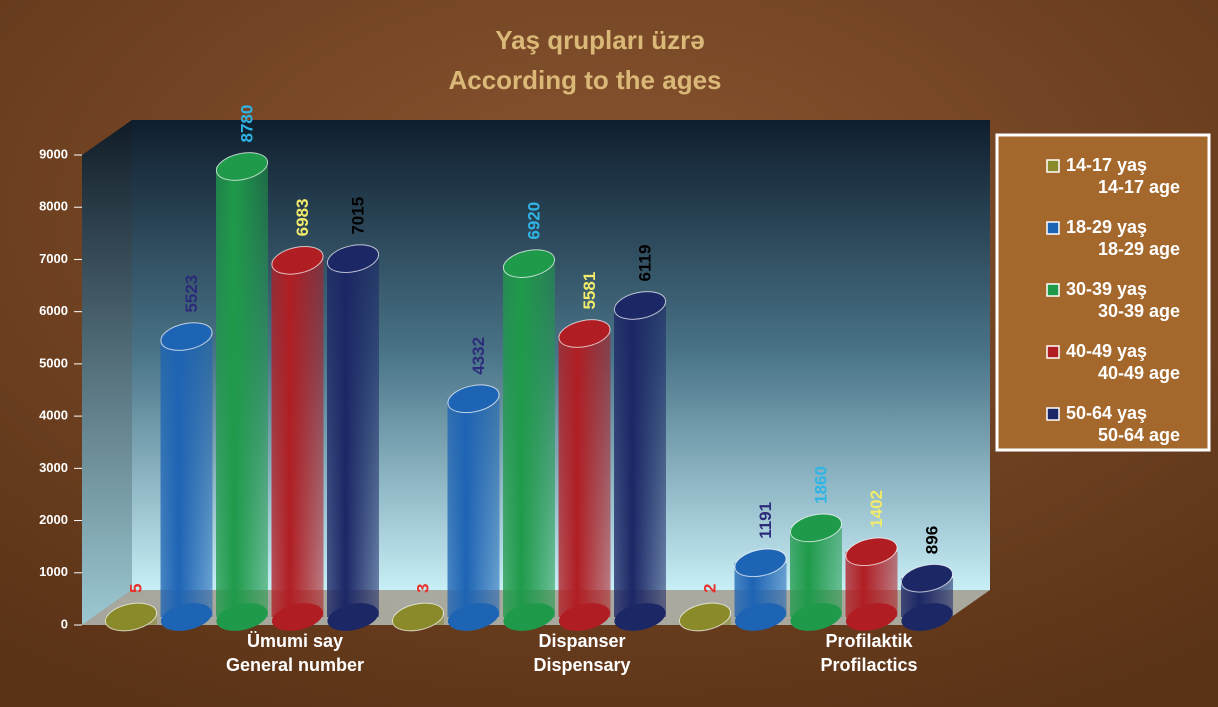 Image resolution: width=1218 pixels, height=707 pixels. I want to click on value-label: 2, so click(709, 588).